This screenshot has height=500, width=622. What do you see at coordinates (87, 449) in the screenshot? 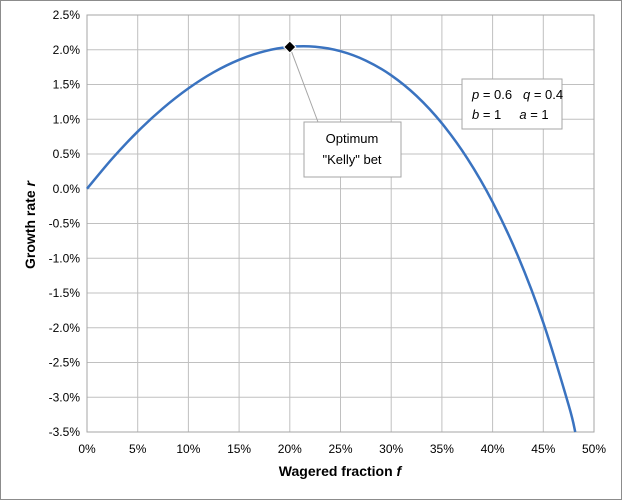
I see `x-tick-label-0: 0%` at bounding box center [87, 449].